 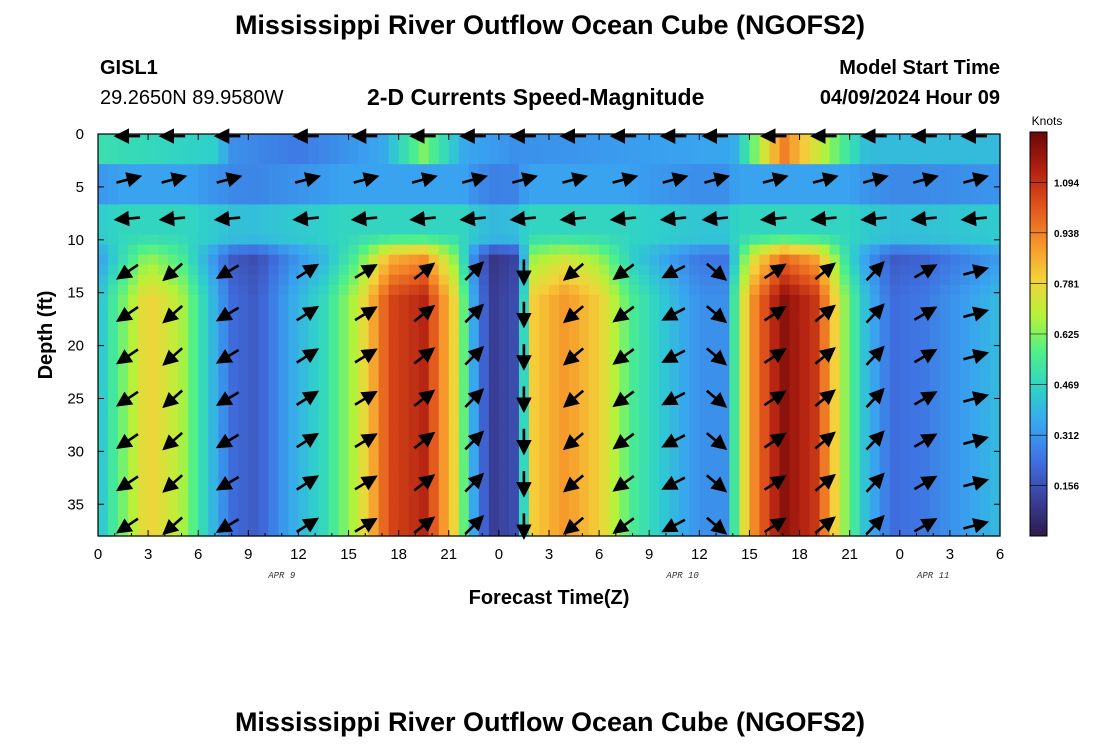 What do you see at coordinates (1047, 121) in the screenshot?
I see `colorbar-title: Knots` at bounding box center [1047, 121].